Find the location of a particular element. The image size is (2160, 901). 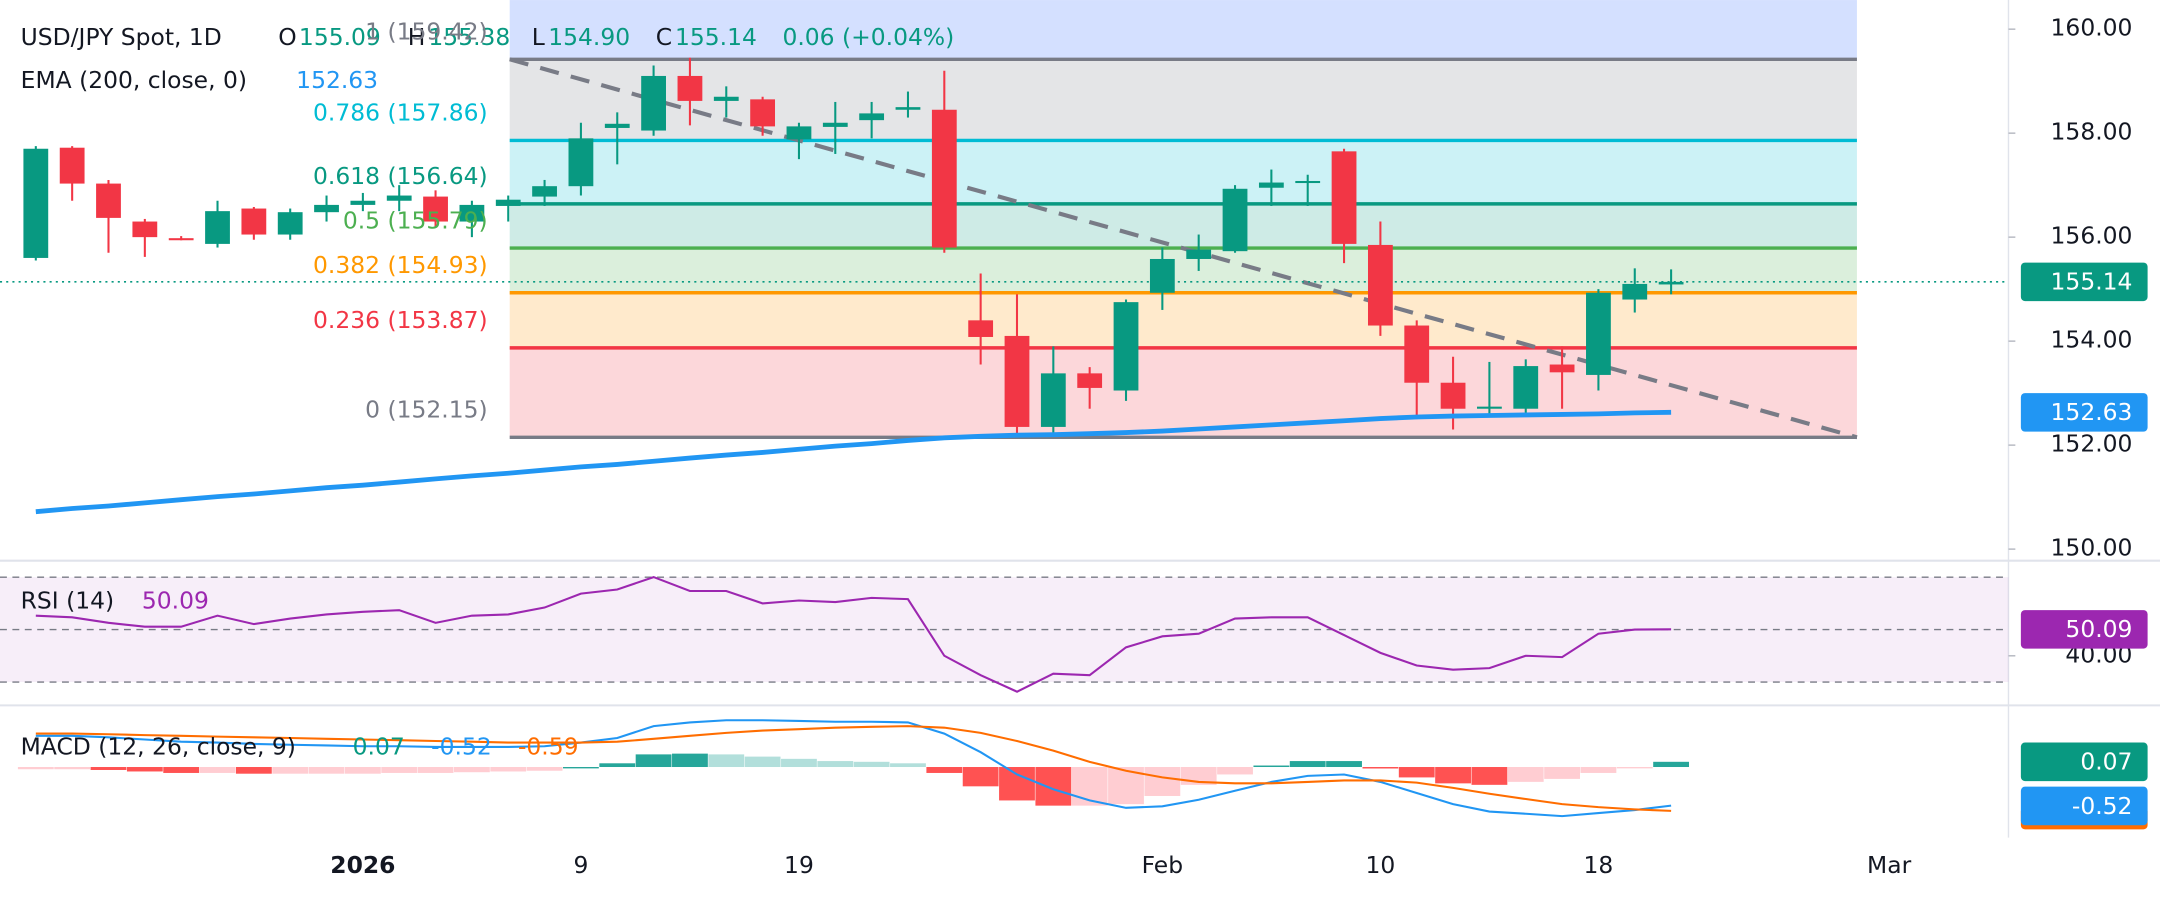

x-tick-label: Feb is located at coordinates (1162, 865).